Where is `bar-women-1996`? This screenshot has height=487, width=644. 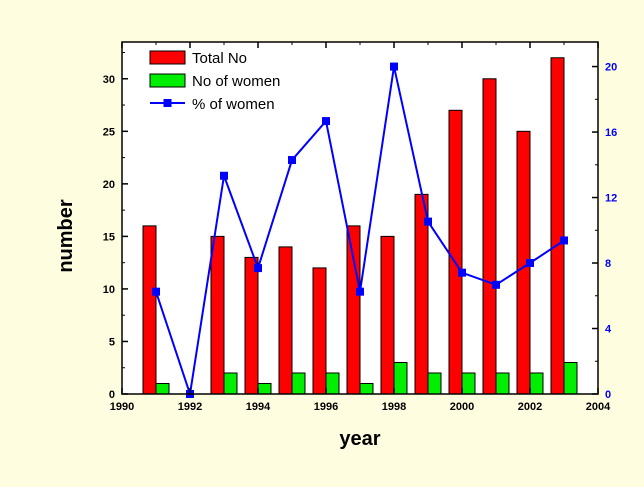
bar-women-1996 is located at coordinates (332, 383).